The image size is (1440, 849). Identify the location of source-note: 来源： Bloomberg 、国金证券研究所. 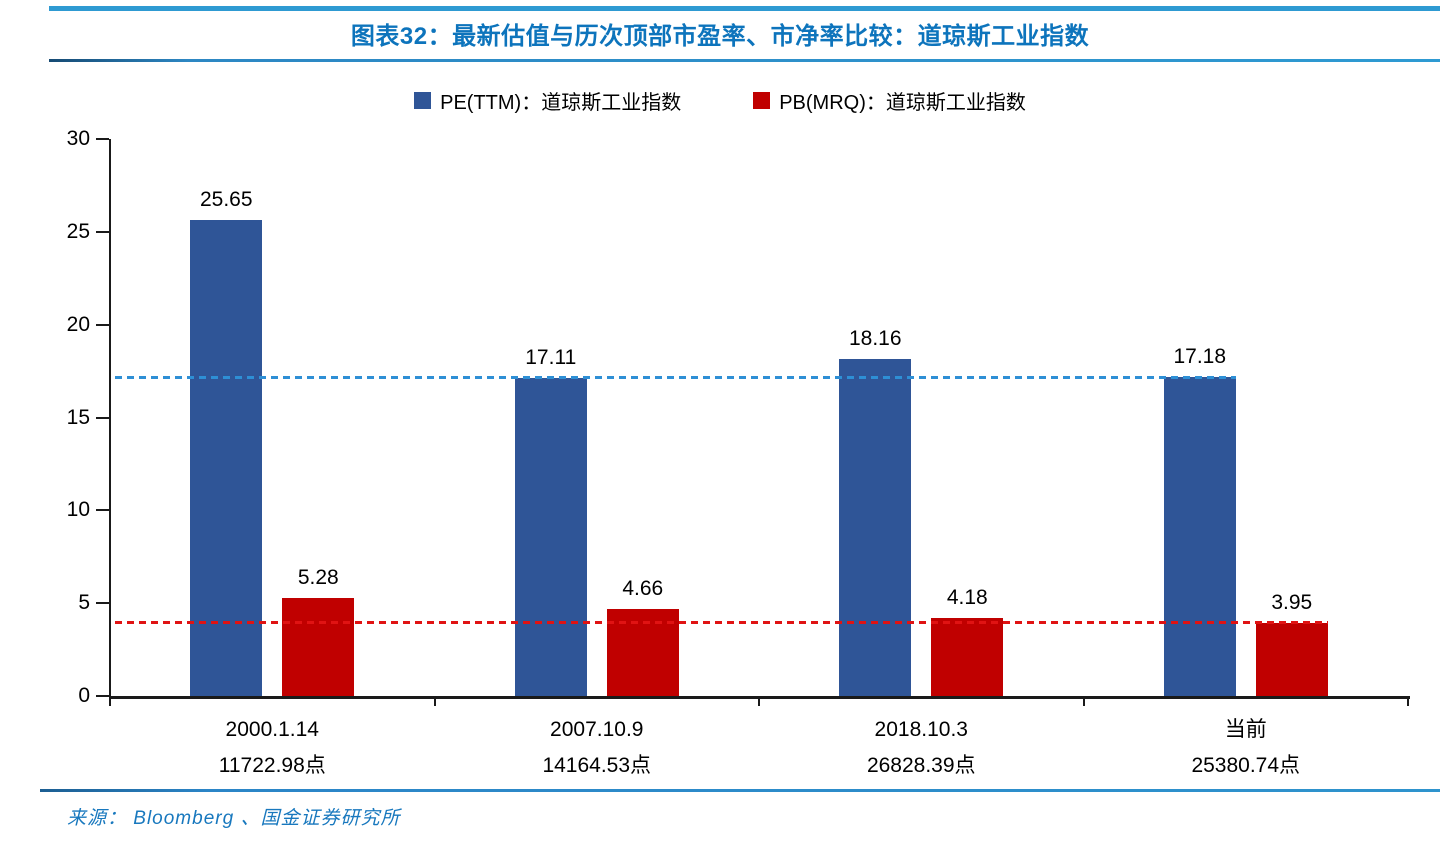
(234, 818).